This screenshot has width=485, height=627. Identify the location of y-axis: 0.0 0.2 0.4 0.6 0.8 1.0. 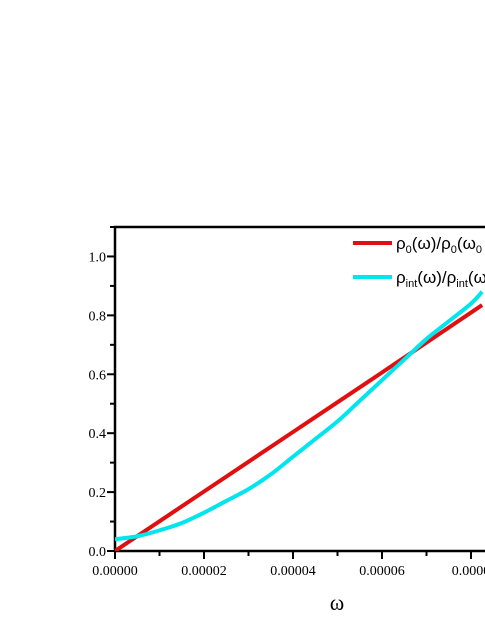
(102, 393).